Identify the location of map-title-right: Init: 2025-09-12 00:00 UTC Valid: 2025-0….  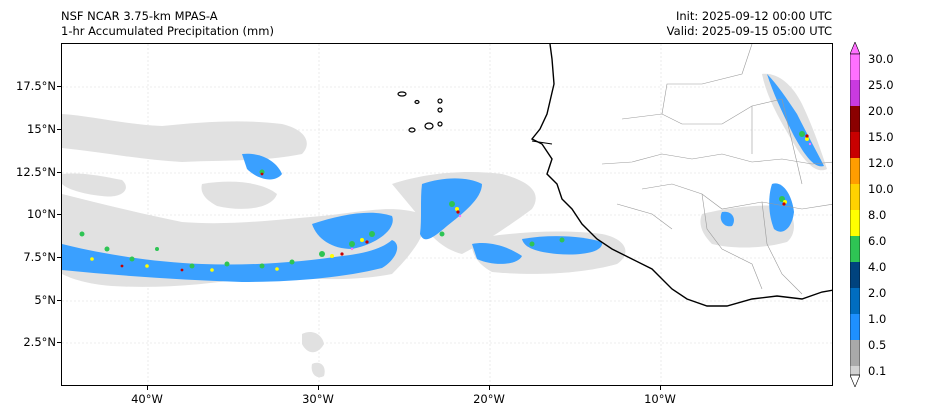
(749, 24).